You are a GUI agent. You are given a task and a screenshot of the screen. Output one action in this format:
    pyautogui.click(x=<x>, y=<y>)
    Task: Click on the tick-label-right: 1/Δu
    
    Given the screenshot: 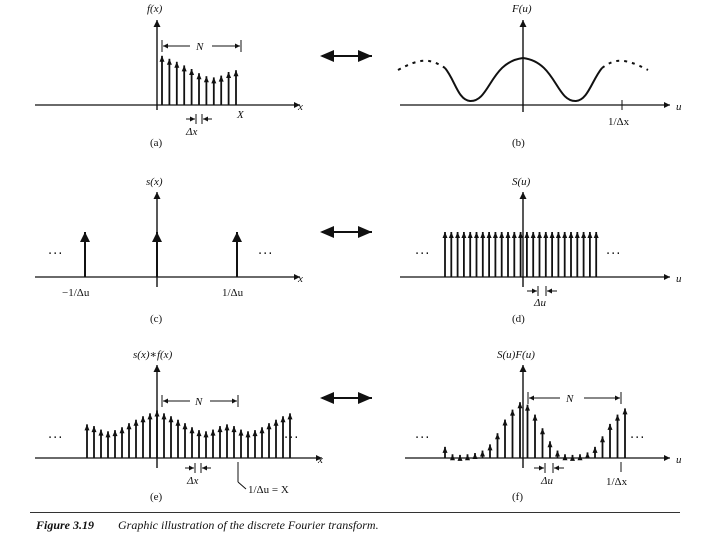 What is the action you would take?
    pyautogui.click(x=233, y=293)
    